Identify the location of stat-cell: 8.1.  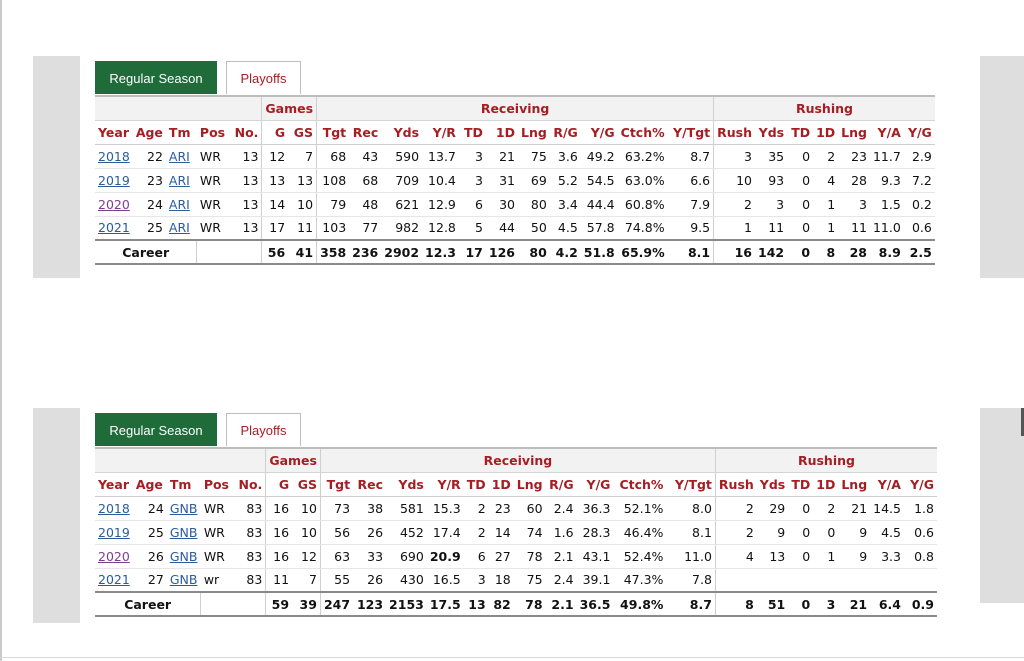
(691, 532).